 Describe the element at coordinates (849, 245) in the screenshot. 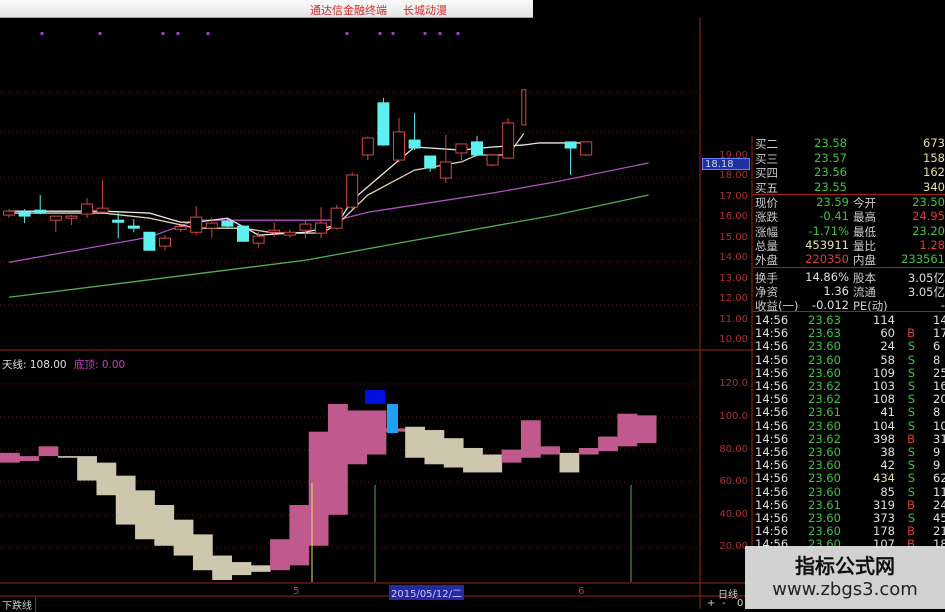

I see `quote-row: 总量 453911 量比 1.28` at that location.